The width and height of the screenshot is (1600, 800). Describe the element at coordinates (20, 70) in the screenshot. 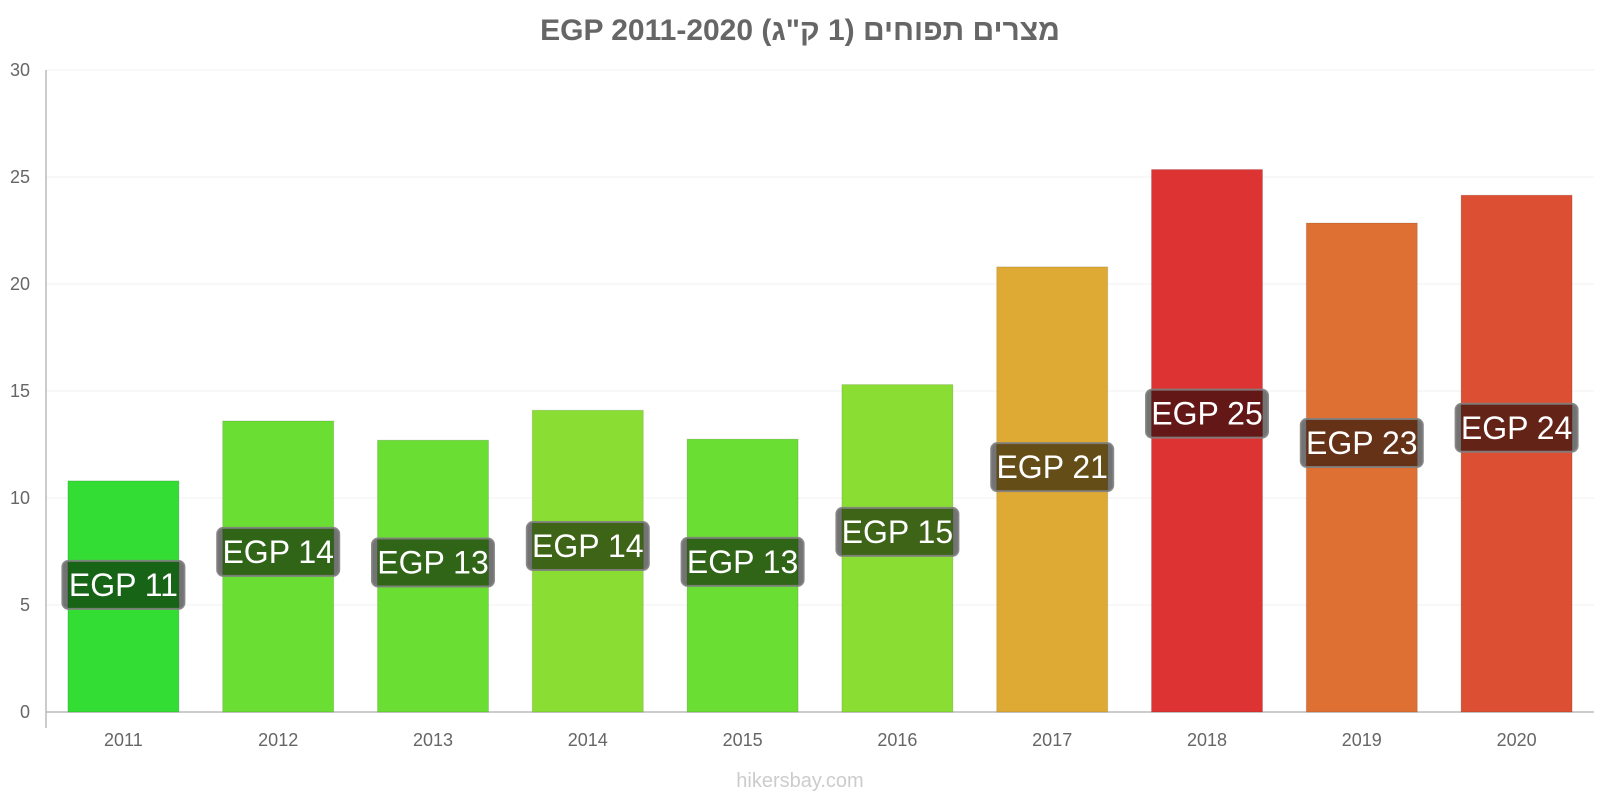

I see `y-tick-label: 30` at that location.